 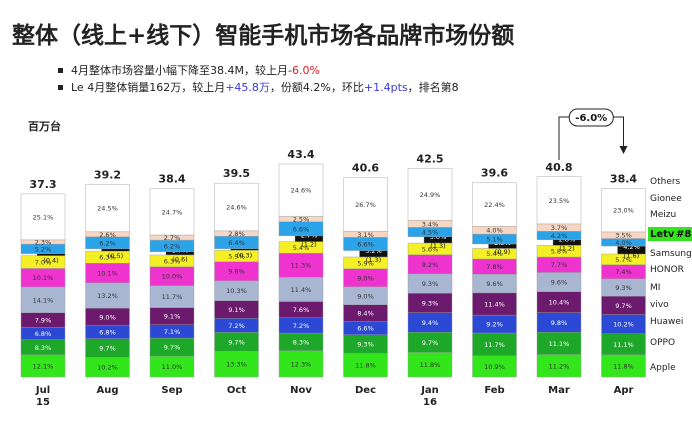 I want to click on legend-highlight, so click(x=670, y=234).